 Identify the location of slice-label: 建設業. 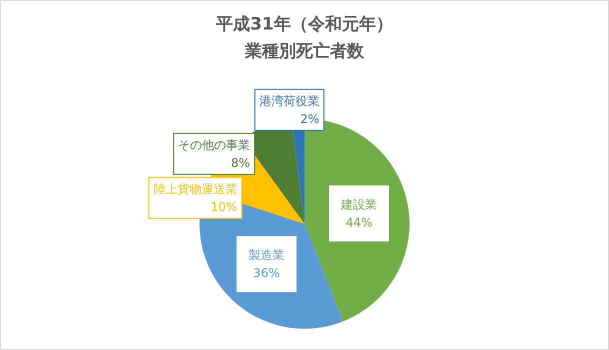
(359, 204).